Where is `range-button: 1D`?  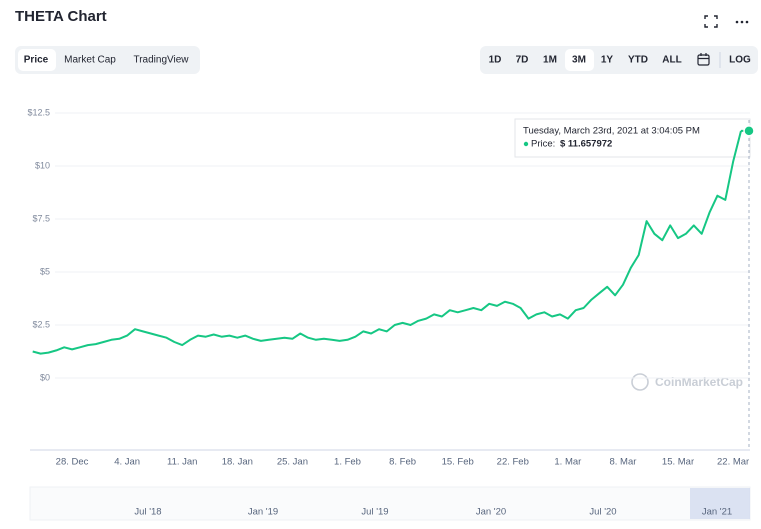 range-button: 1D is located at coordinates (495, 60).